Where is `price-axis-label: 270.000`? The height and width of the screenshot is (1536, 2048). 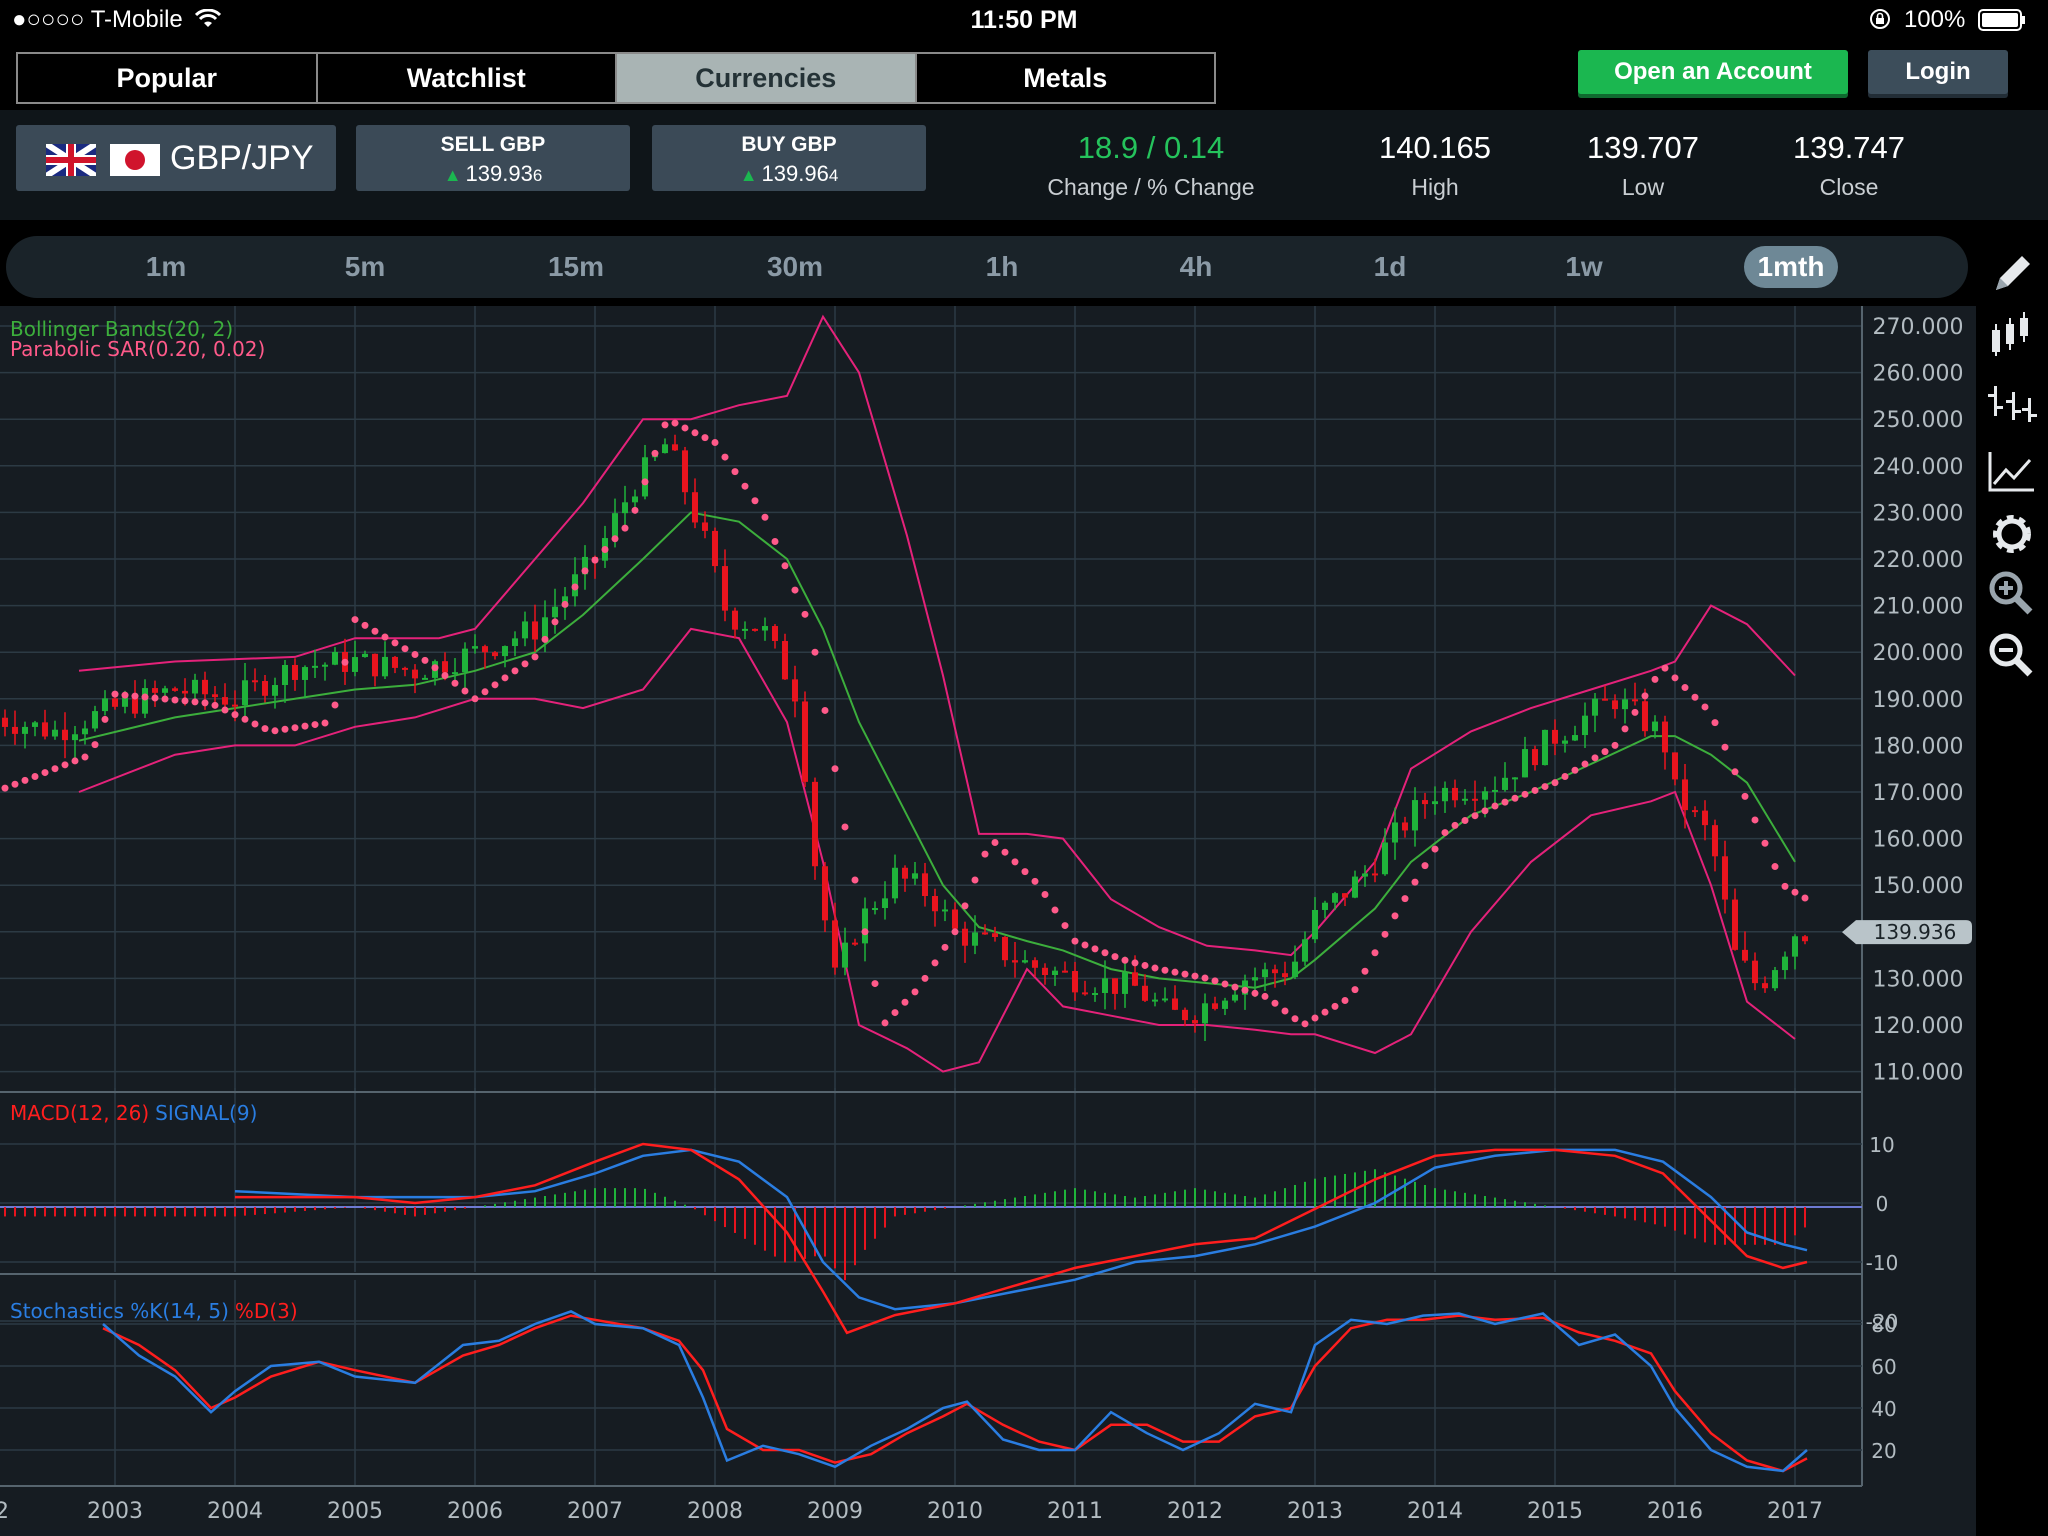
price-axis-label: 270.000 is located at coordinates (1918, 327).